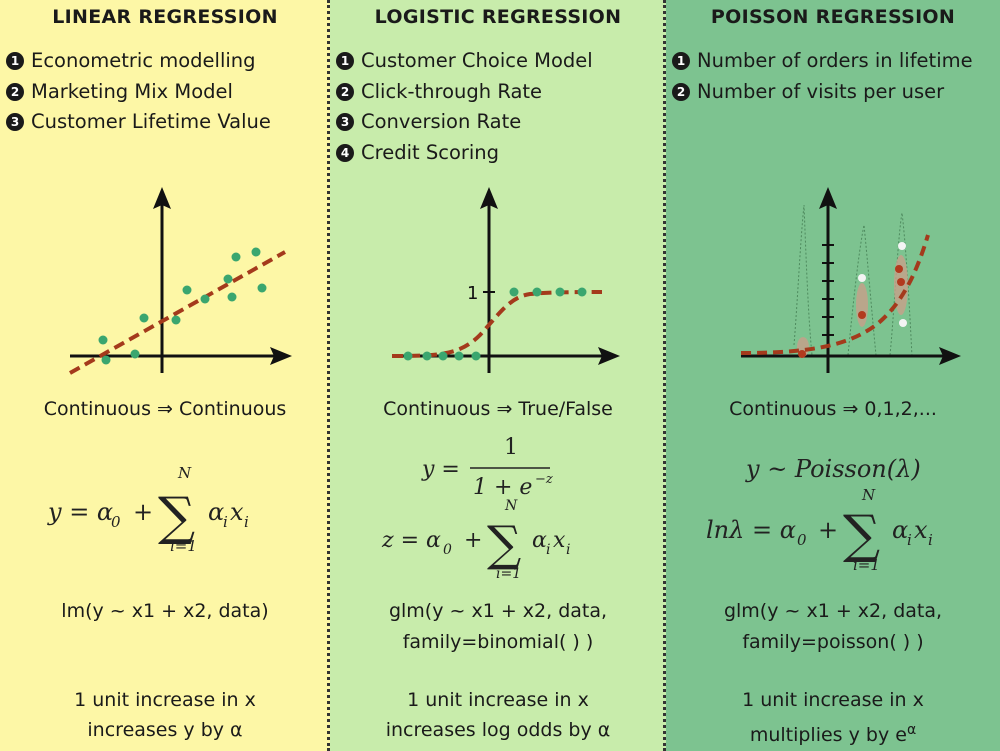 This screenshot has height=751, width=1000. I want to click on number-badge: 4, so click(345, 152).